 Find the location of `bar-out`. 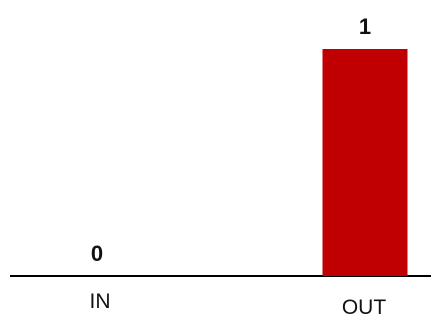

bar-out is located at coordinates (365, 162).